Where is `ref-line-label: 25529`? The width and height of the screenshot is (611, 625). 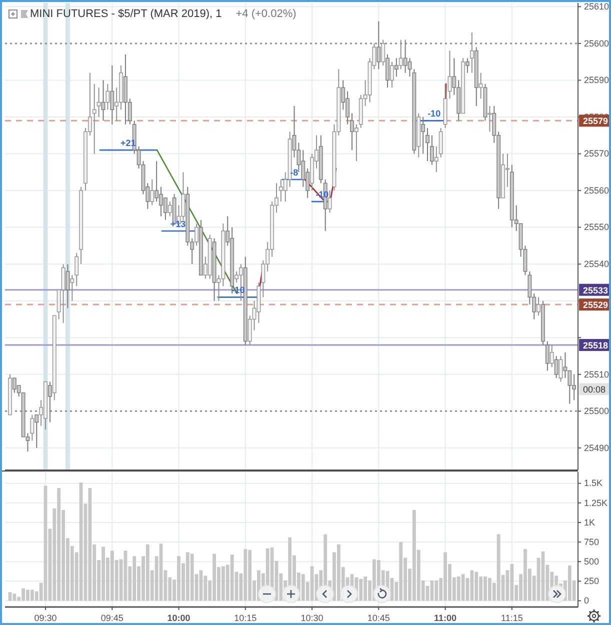 ref-line-label: 25529 is located at coordinates (595, 305).